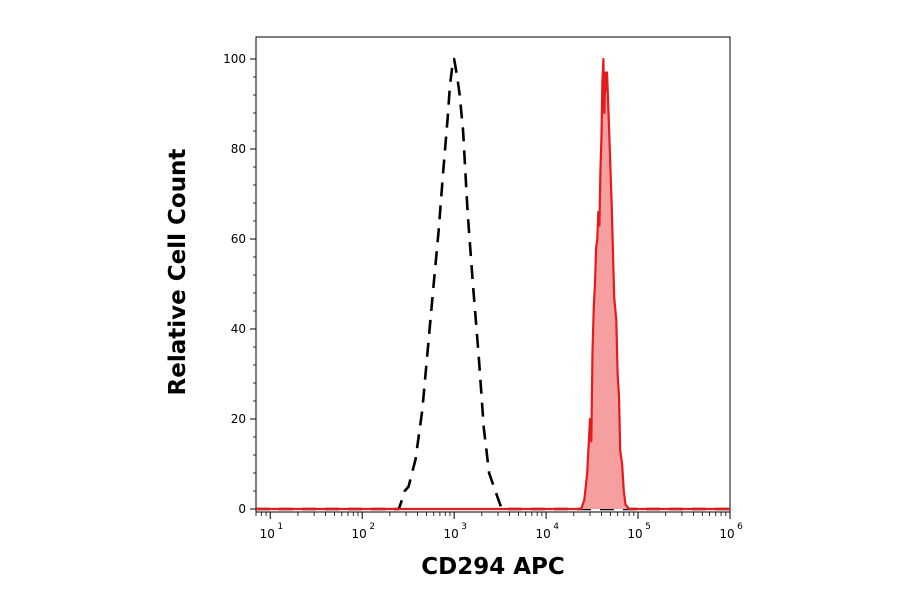  I want to click on y-axis-title: Relative Cell Count, so click(178, 272).